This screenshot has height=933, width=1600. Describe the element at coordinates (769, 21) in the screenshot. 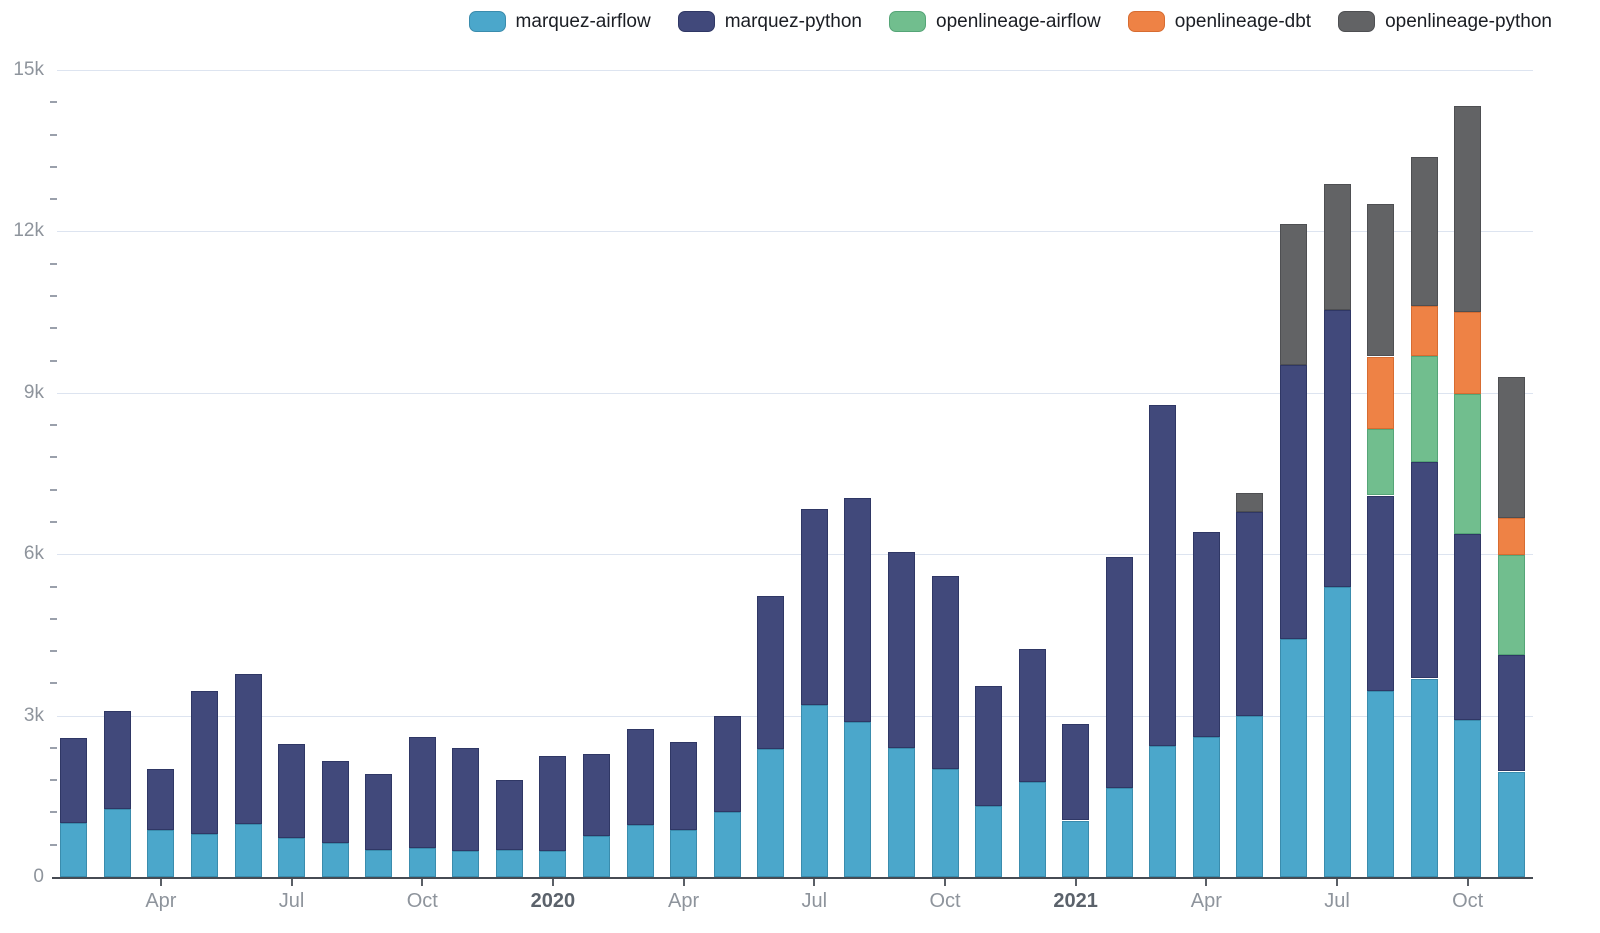

I see `legend-item-marquez-python: marquez-python` at that location.